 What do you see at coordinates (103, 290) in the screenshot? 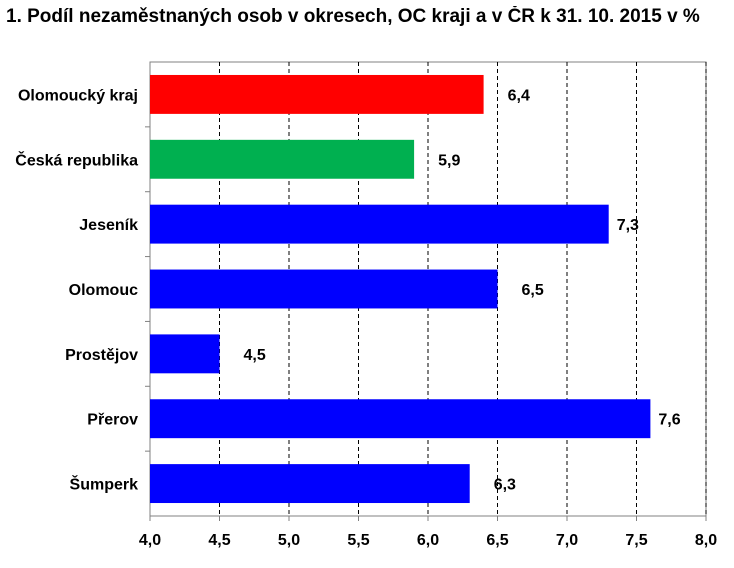
I see `category-label: Olomouc` at bounding box center [103, 290].